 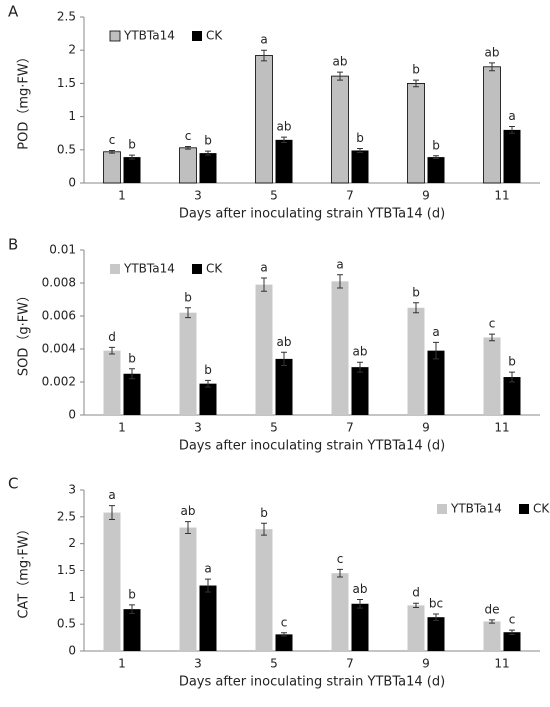 I want to click on x-tick-label: 9, so click(x=426, y=428).